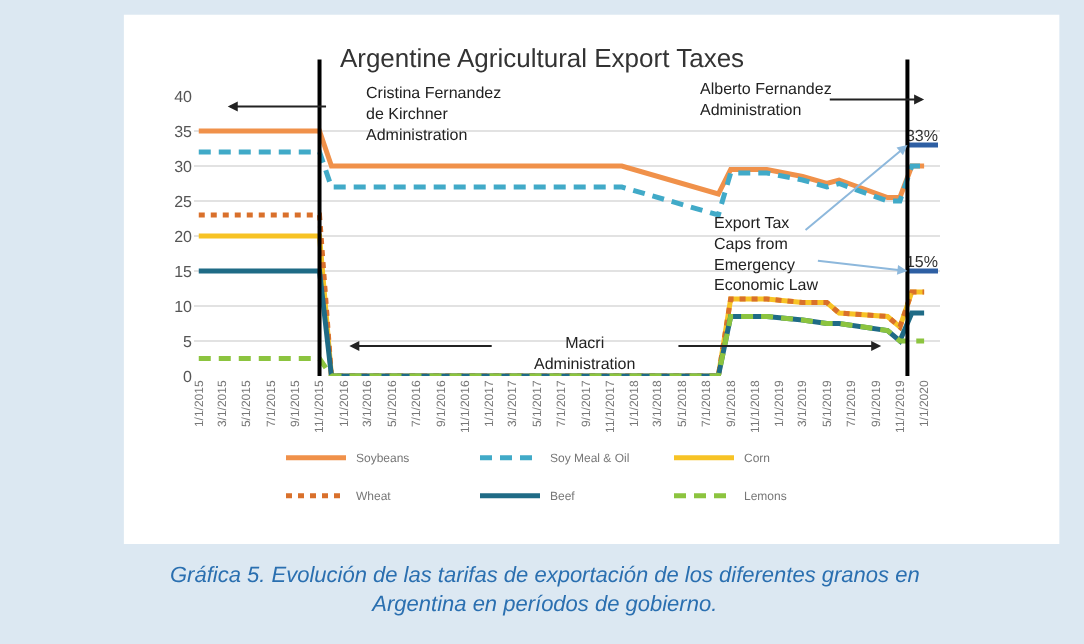  I want to click on annotation: Cristina Fernandez de Kirchner Administration, so click(434, 114).